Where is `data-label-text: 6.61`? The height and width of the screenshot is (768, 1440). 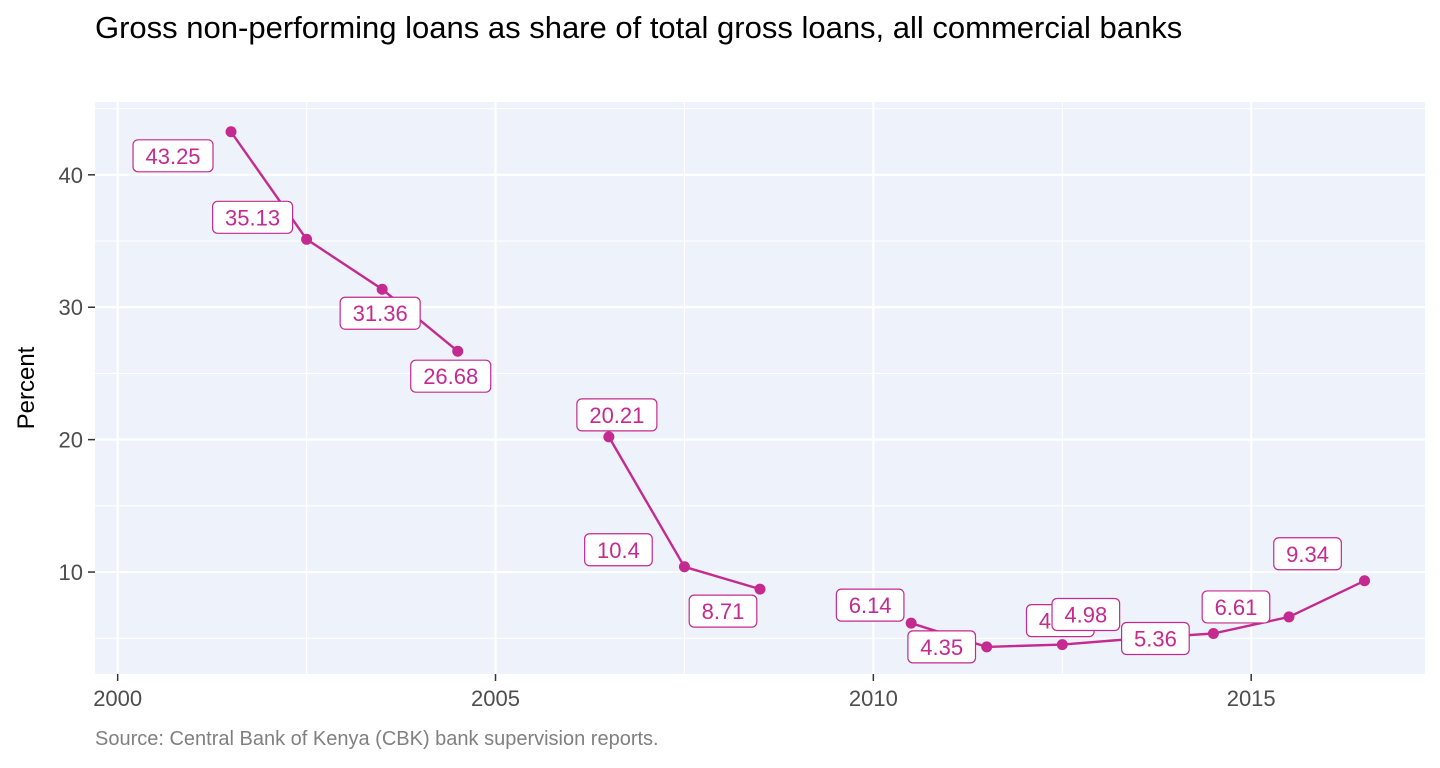
data-label-text: 6.61 is located at coordinates (1236, 607).